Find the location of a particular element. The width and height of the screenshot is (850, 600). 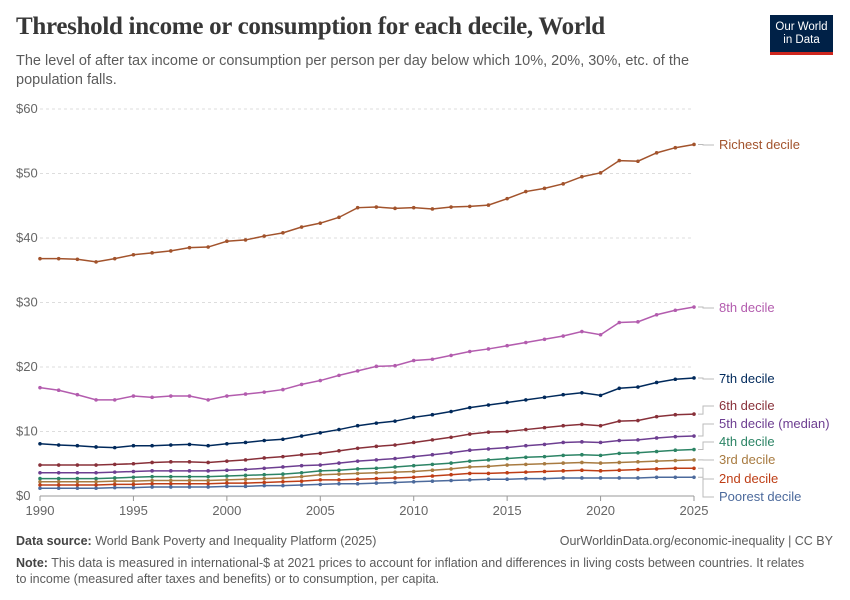

y-tick-label: $40 is located at coordinates (27, 237).